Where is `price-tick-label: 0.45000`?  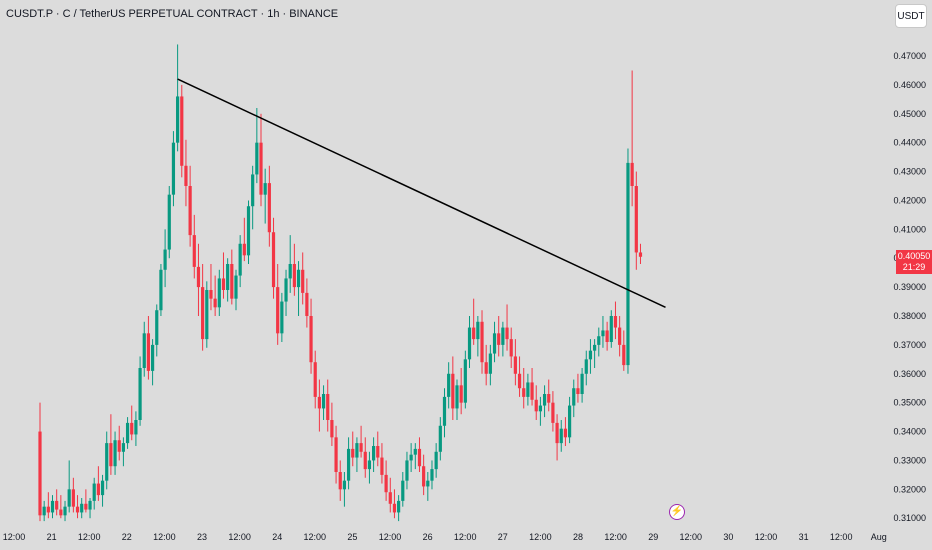
price-tick-label: 0.45000 is located at coordinates (909, 114).